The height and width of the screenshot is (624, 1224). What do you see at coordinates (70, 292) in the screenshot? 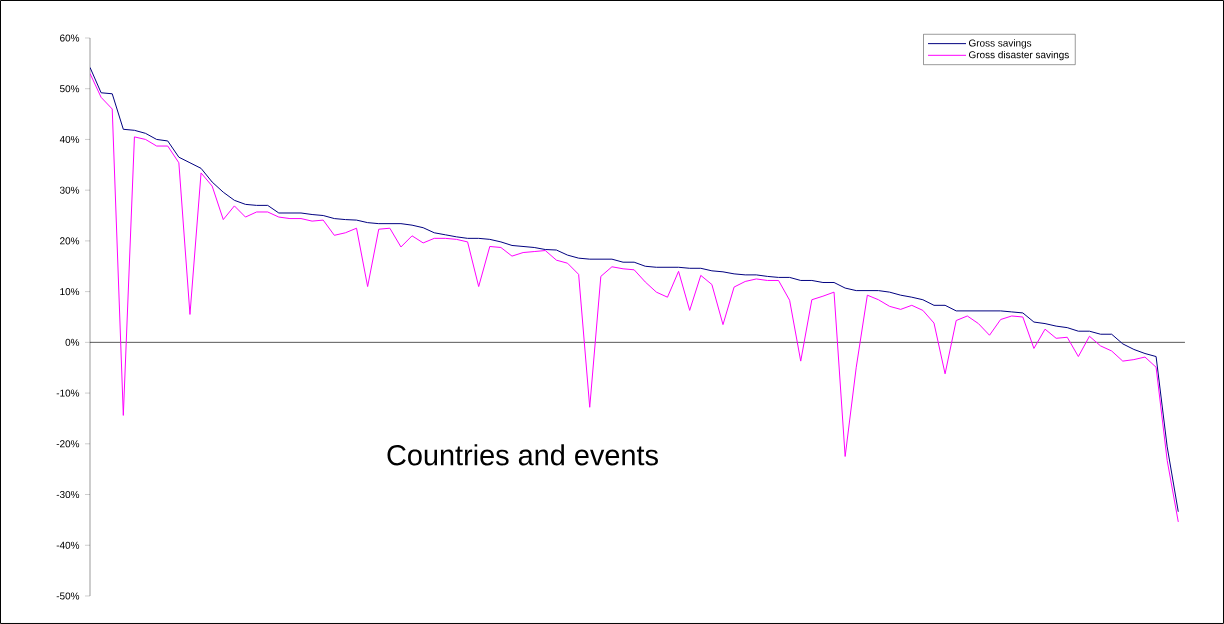
I see `y-tick-label: 10%` at bounding box center [70, 292].